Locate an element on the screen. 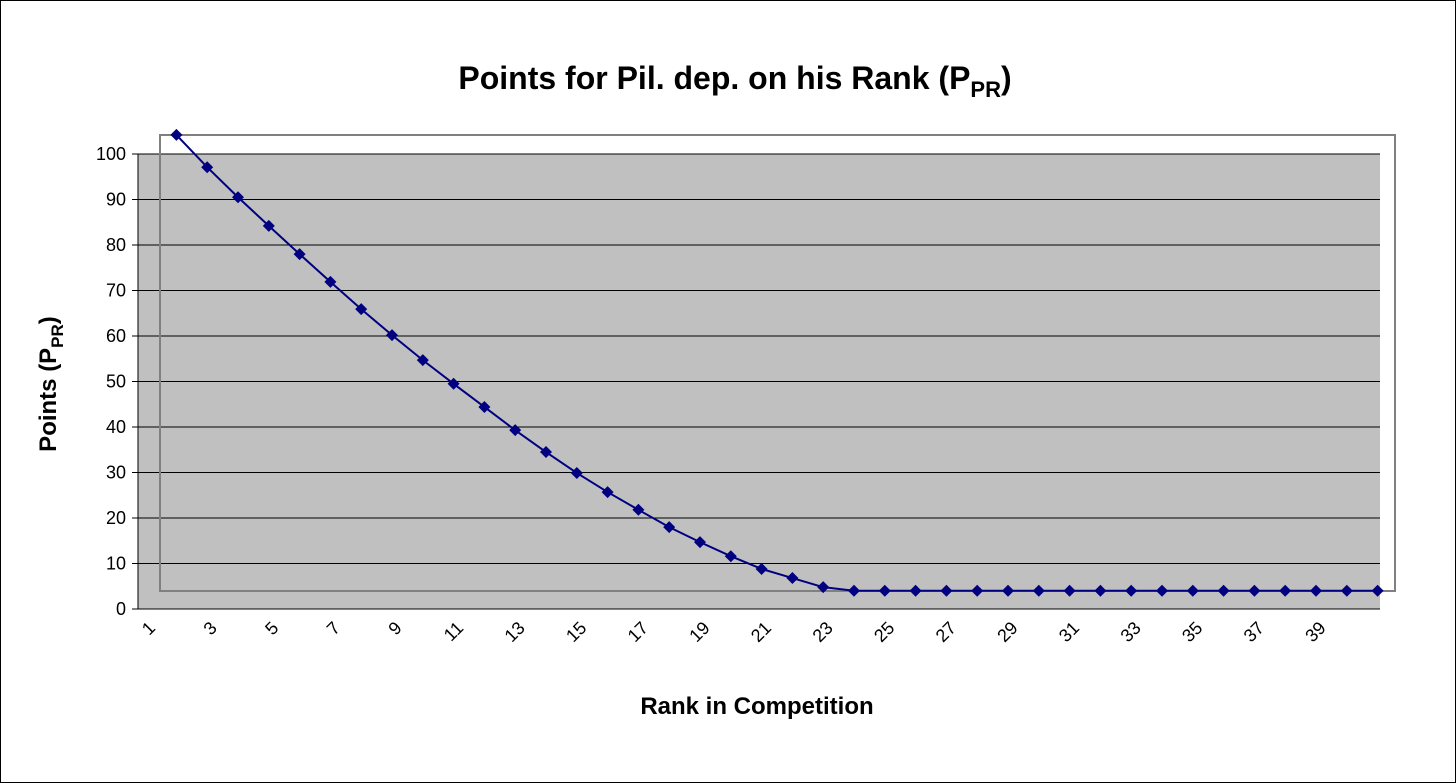  x-axis-label: Rank in Competition is located at coordinates (756, 706).